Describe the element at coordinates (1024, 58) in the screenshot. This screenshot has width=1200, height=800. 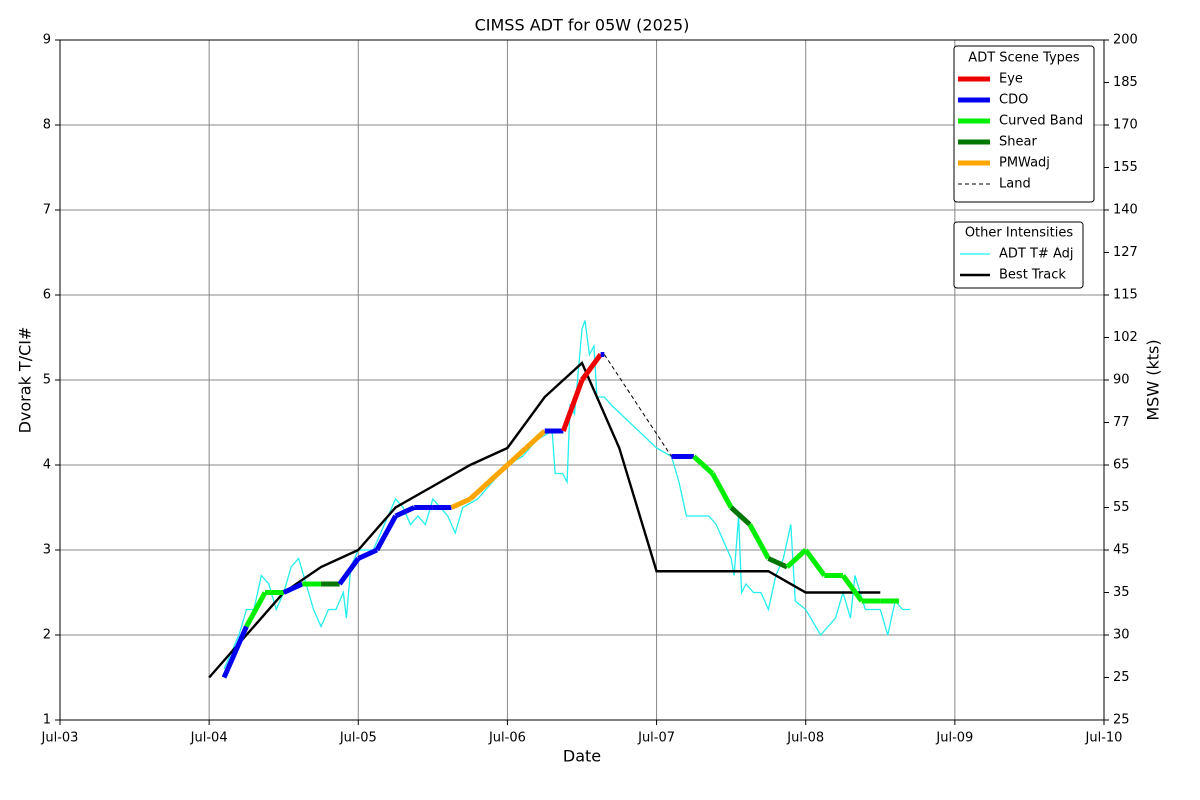
I see `legend-title: ADT Scene Types` at that location.